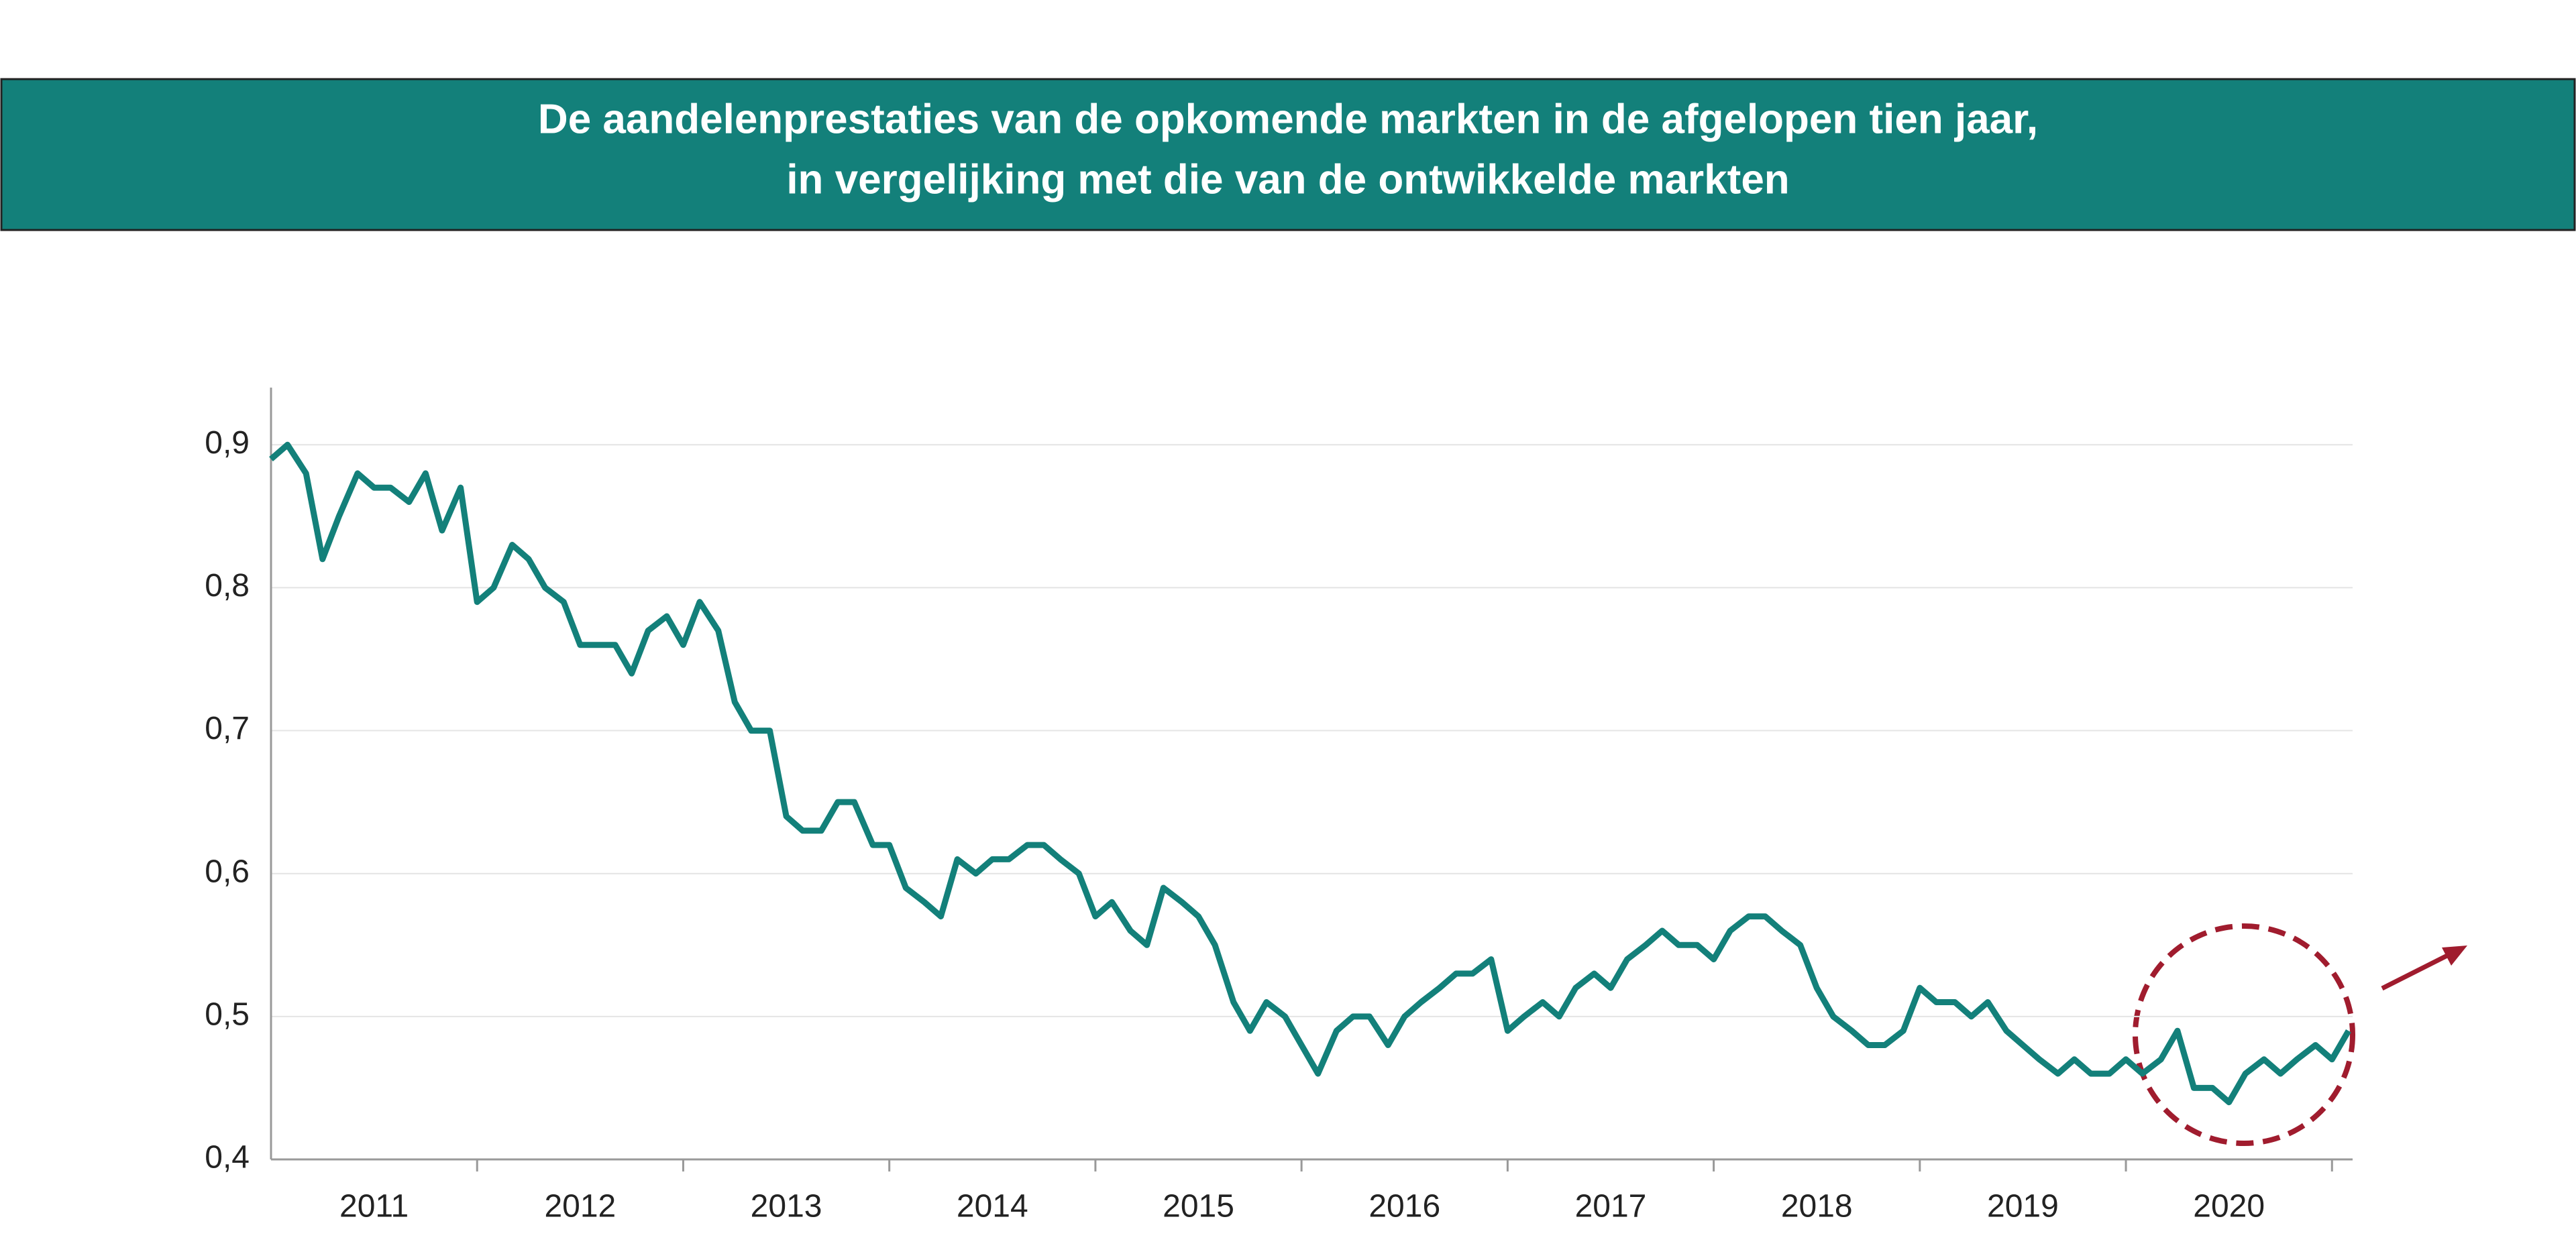 This screenshot has height=1260, width=2576. I want to click on y-tick-label: 0,5, so click(227, 1015).